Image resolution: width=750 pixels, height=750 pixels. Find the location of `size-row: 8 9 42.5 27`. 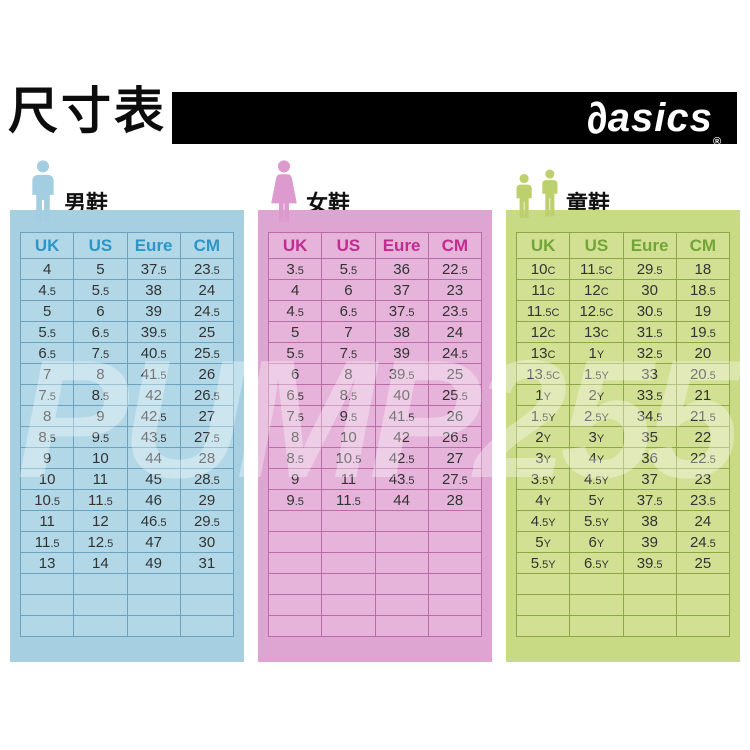

size-row: 8 9 42.5 27 is located at coordinates (127, 416).